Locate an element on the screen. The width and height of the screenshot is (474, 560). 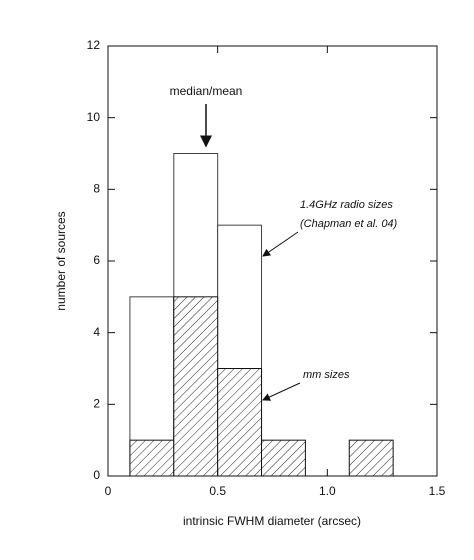
y-axis-label: number of sources is located at coordinates (61, 260).